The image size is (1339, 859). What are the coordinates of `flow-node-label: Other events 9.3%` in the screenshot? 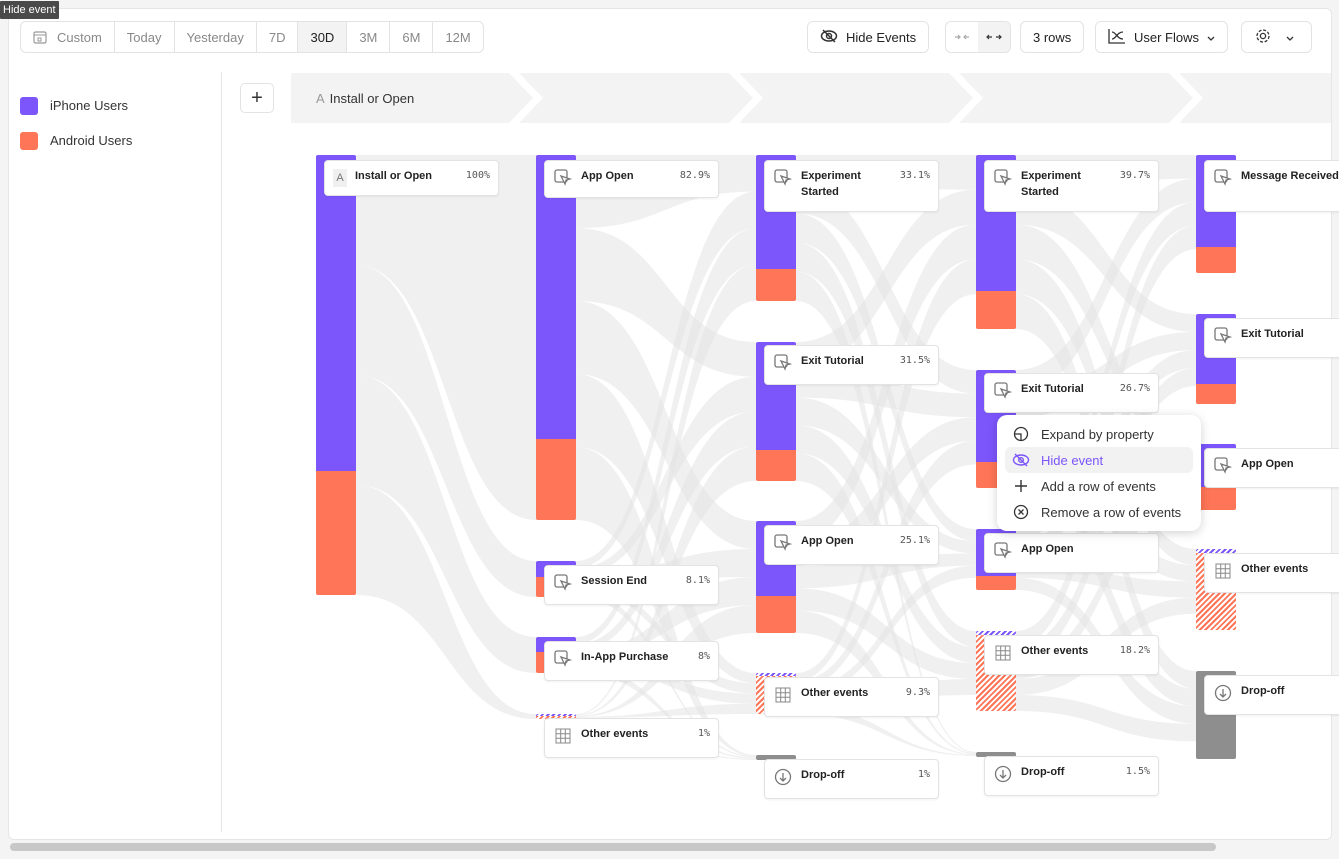 It's located at (851, 697).